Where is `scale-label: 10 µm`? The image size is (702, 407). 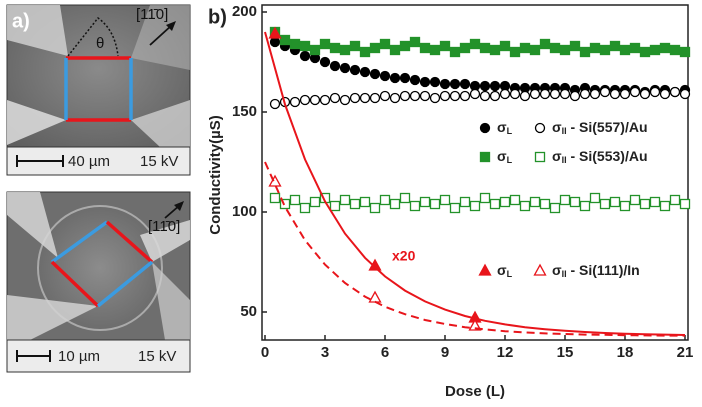
scale-label: 10 µm is located at coordinates (79, 356).